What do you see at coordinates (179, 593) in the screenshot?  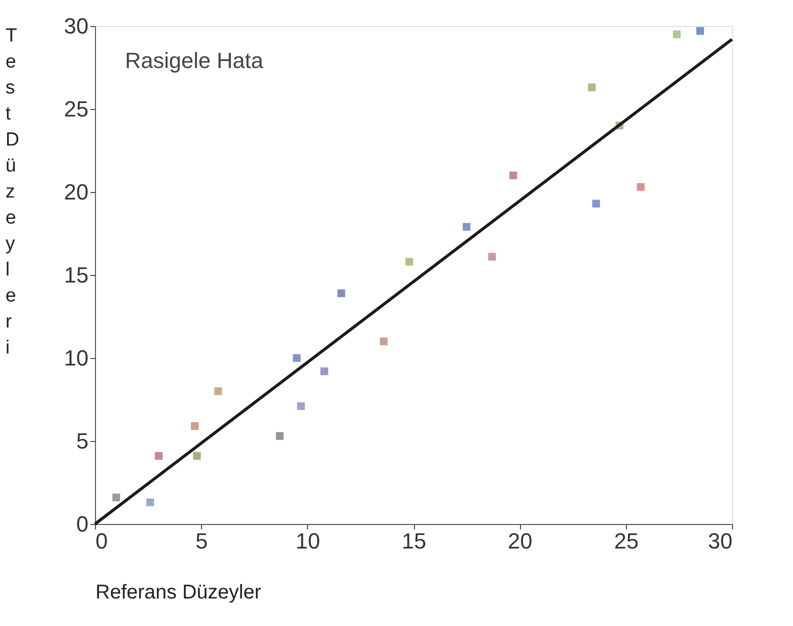 I see `x-axis-title: Referans Düzeyler` at bounding box center [179, 593].